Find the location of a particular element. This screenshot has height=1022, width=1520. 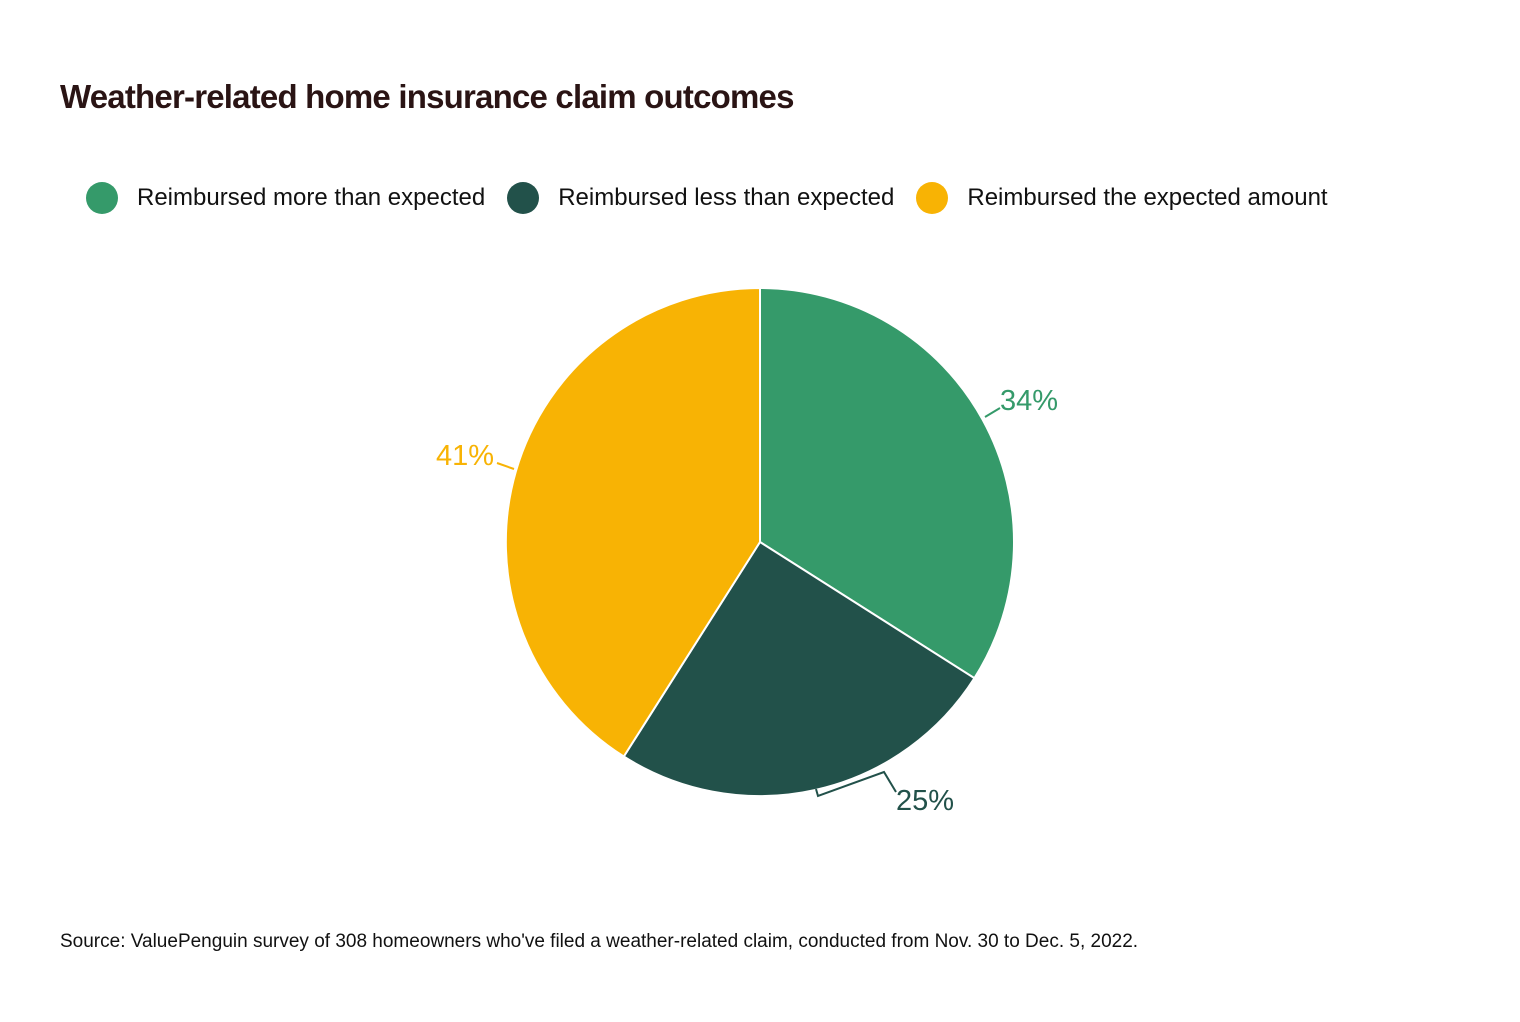

legend-swatch-less is located at coordinates (523, 198).